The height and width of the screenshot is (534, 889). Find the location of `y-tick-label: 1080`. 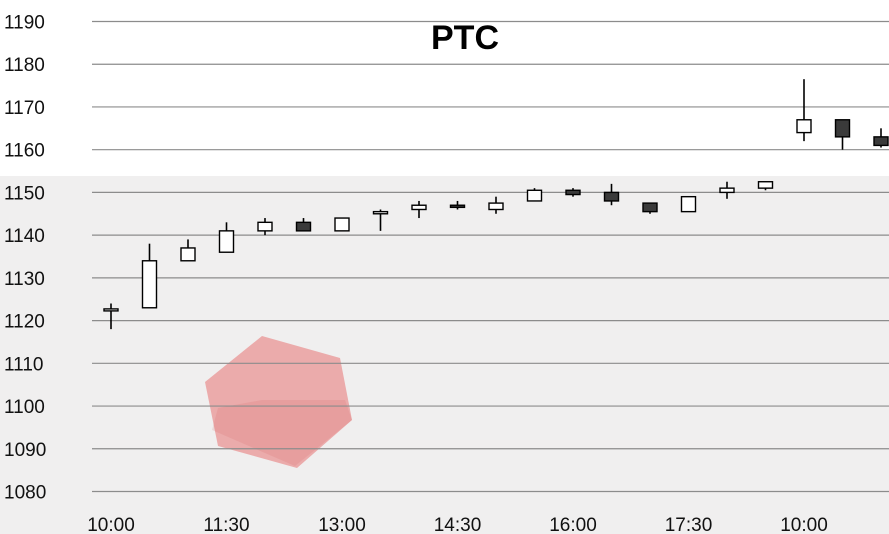

y-tick-label: 1080 is located at coordinates (25, 493).